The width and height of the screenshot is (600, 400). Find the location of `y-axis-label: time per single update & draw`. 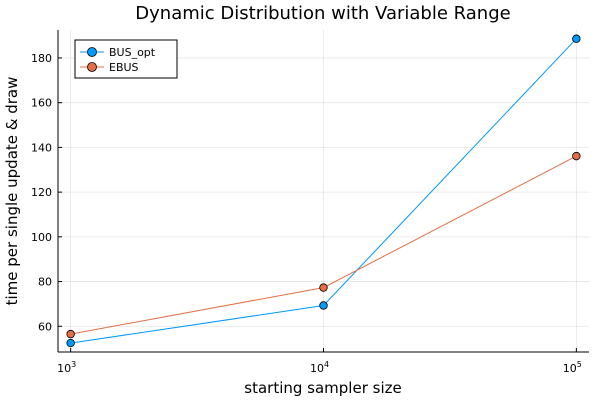

y-axis-label: time per single update & draw is located at coordinates (12, 191).